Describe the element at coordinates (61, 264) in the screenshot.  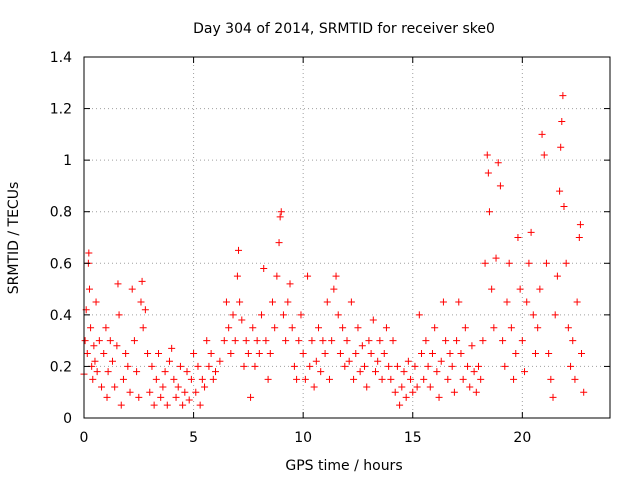
I see `y-tick-label: 0.6` at that location.